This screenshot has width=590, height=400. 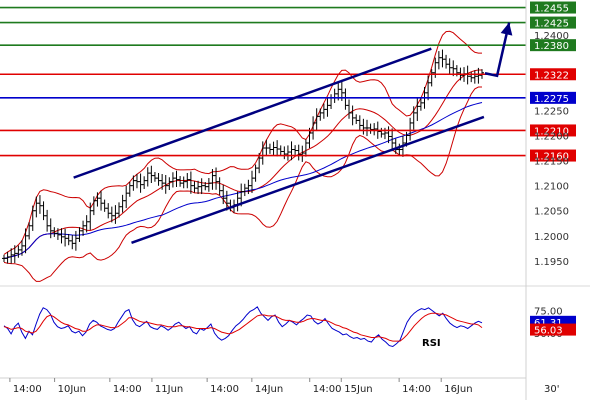 I want to click on price-tick-label: 1.2250, so click(x=551, y=111).